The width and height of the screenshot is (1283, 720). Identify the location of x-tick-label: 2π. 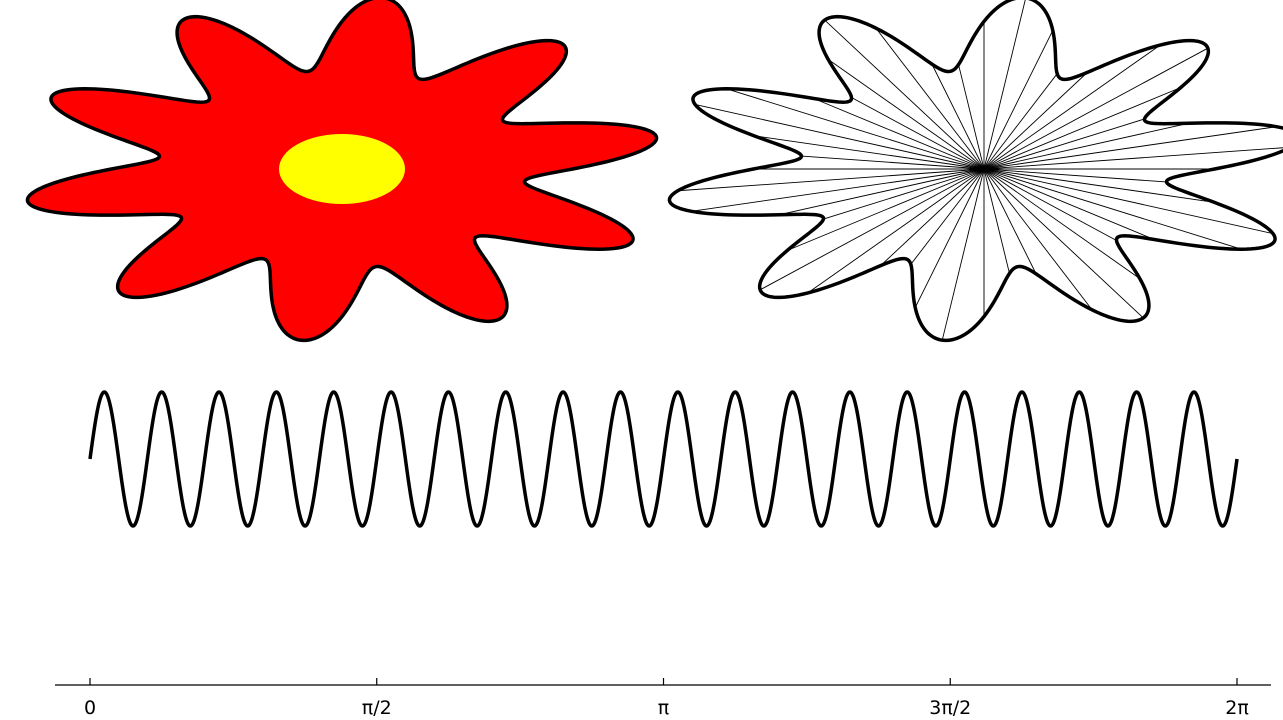
(1237, 708).